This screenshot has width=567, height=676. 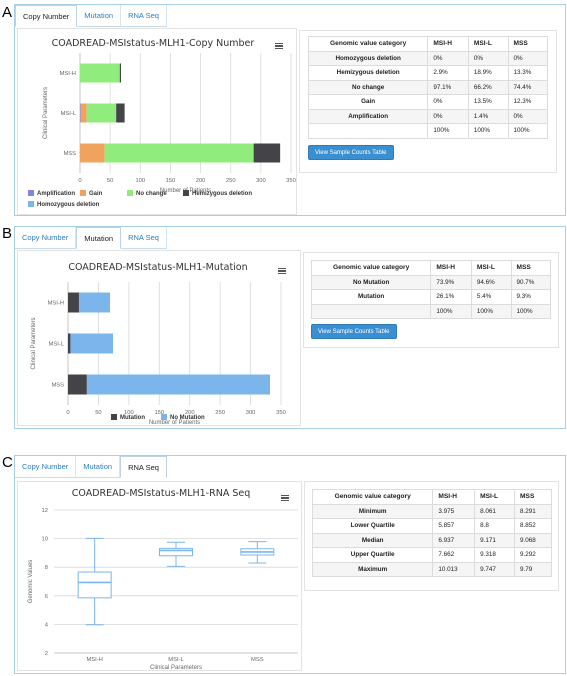 What do you see at coordinates (161, 493) in the screenshot?
I see `chart-title: COADREAD-MSIstatus-MLH1-RNA Seq` at bounding box center [161, 493].